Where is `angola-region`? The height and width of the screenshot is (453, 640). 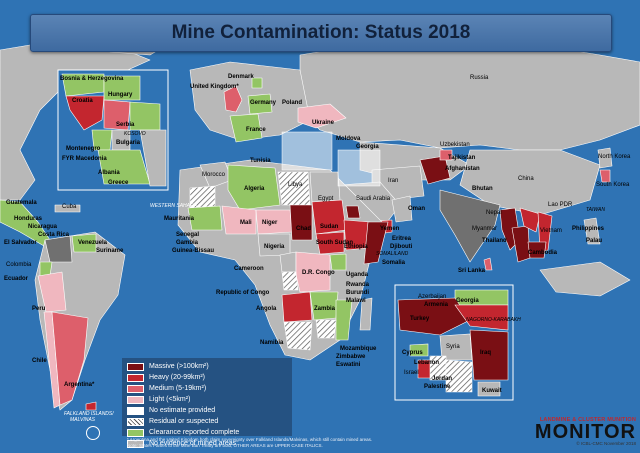
angola-region is located at coordinates (297, 307).